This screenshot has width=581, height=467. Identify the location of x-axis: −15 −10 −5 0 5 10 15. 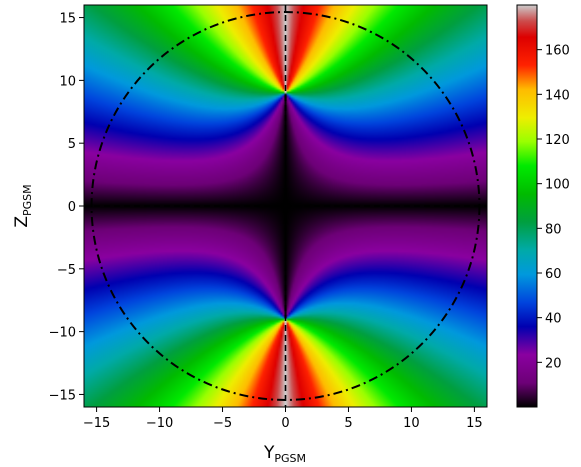
(283, 419).